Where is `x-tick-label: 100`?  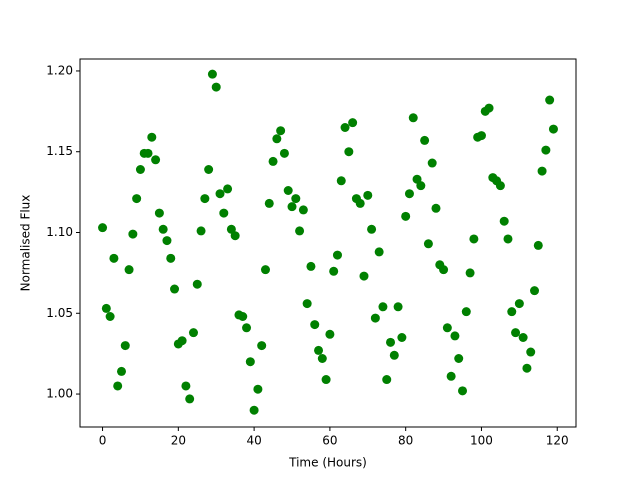 x-tick-label: 100 is located at coordinates (481, 441).